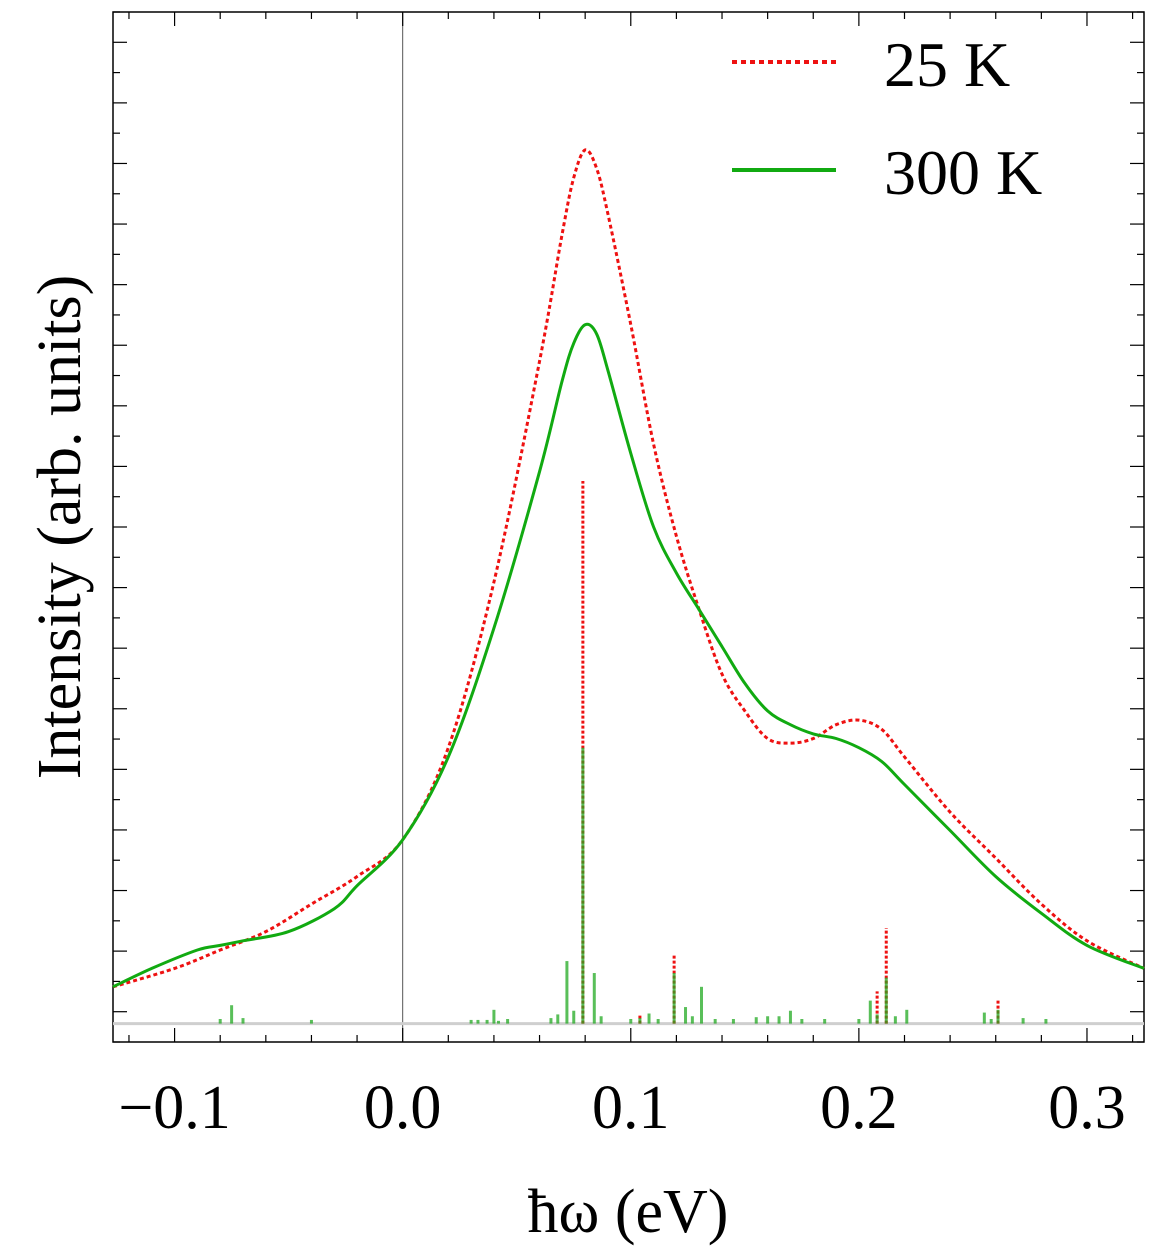 The width and height of the screenshot is (1152, 1250). What do you see at coordinates (859, 1108) in the screenshot?
I see `x-tick-label: 0.2` at bounding box center [859, 1108].